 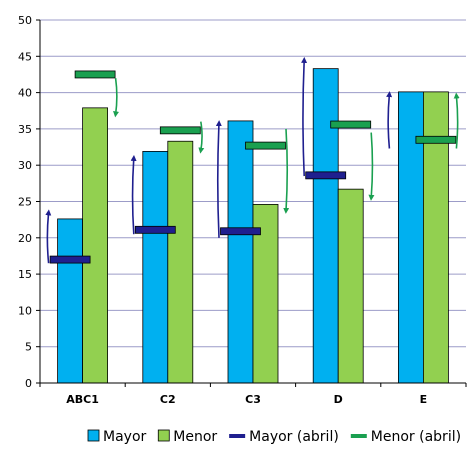 What do you see at coordinates (28, 383) in the screenshot?
I see `y-tick-label: 0` at bounding box center [28, 383].